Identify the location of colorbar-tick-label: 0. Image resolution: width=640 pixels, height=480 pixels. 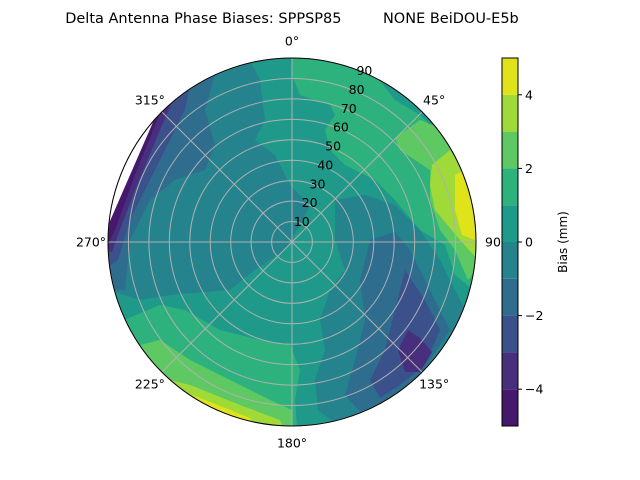
(529, 242).